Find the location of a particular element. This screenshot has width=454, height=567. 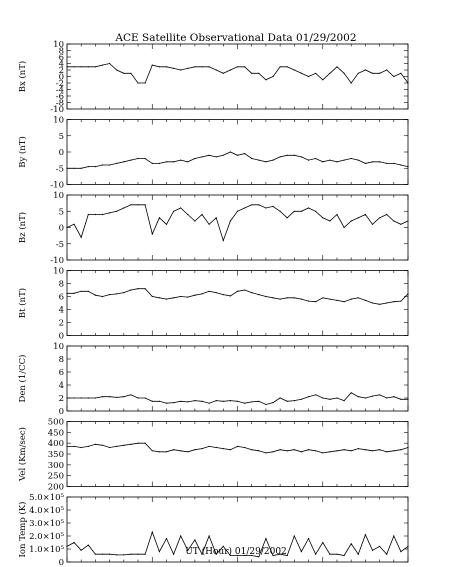

y-tick-label: -5 is located at coordinates (60, 169).